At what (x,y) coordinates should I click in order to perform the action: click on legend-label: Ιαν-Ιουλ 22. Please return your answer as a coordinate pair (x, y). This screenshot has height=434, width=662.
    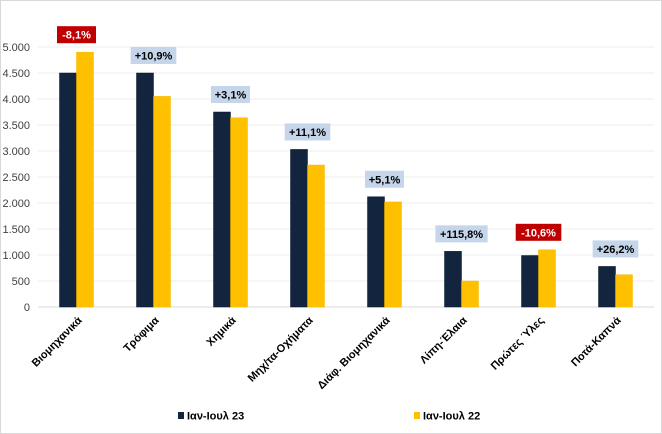
    Looking at the image, I should click on (451, 417).